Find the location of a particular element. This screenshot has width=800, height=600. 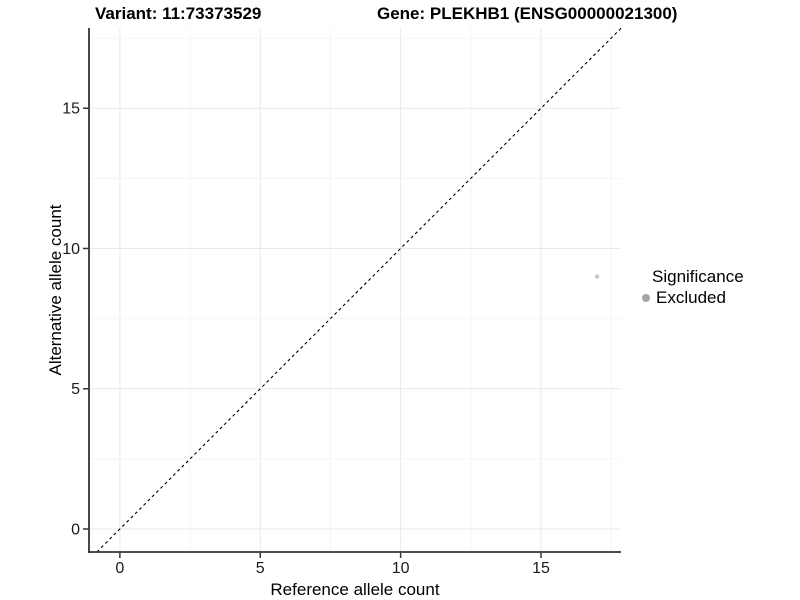

x-tick-label: 5 is located at coordinates (260, 568).